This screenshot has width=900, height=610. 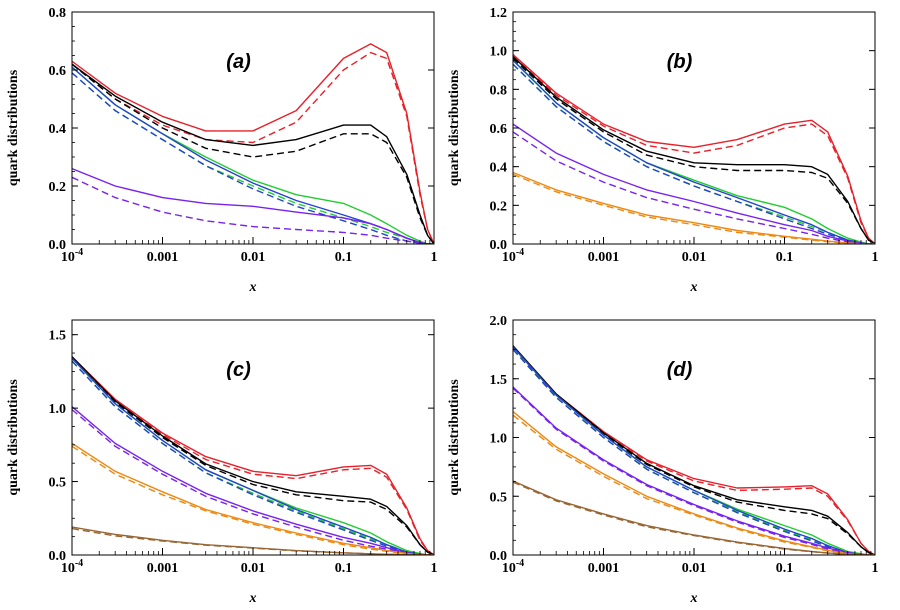 I want to click on series-brown-dashed, so click(x=253, y=541).